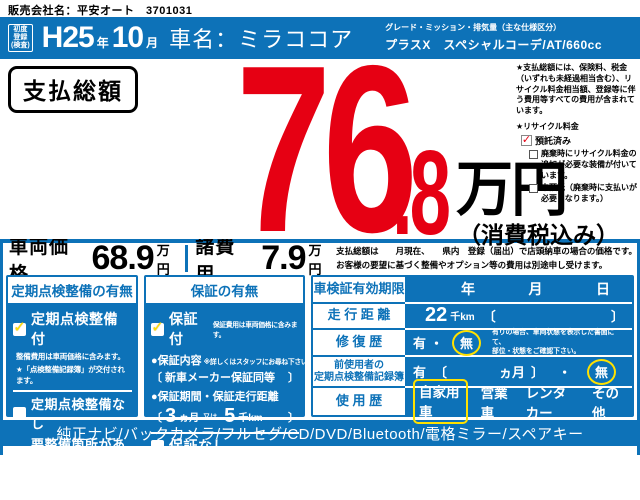 This screenshot has height=500, width=640. What do you see at coordinates (538, 235) in the screenshot?
I see `tax-included-note: （消費税込み）` at bounding box center [538, 235].